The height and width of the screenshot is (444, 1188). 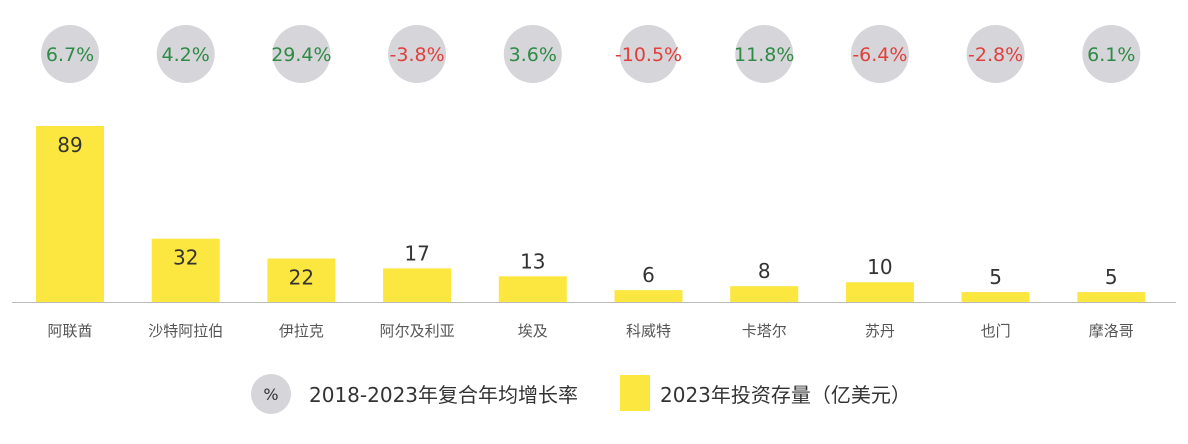 I want to click on growth-rate-label: -6.4%, so click(x=879, y=55).